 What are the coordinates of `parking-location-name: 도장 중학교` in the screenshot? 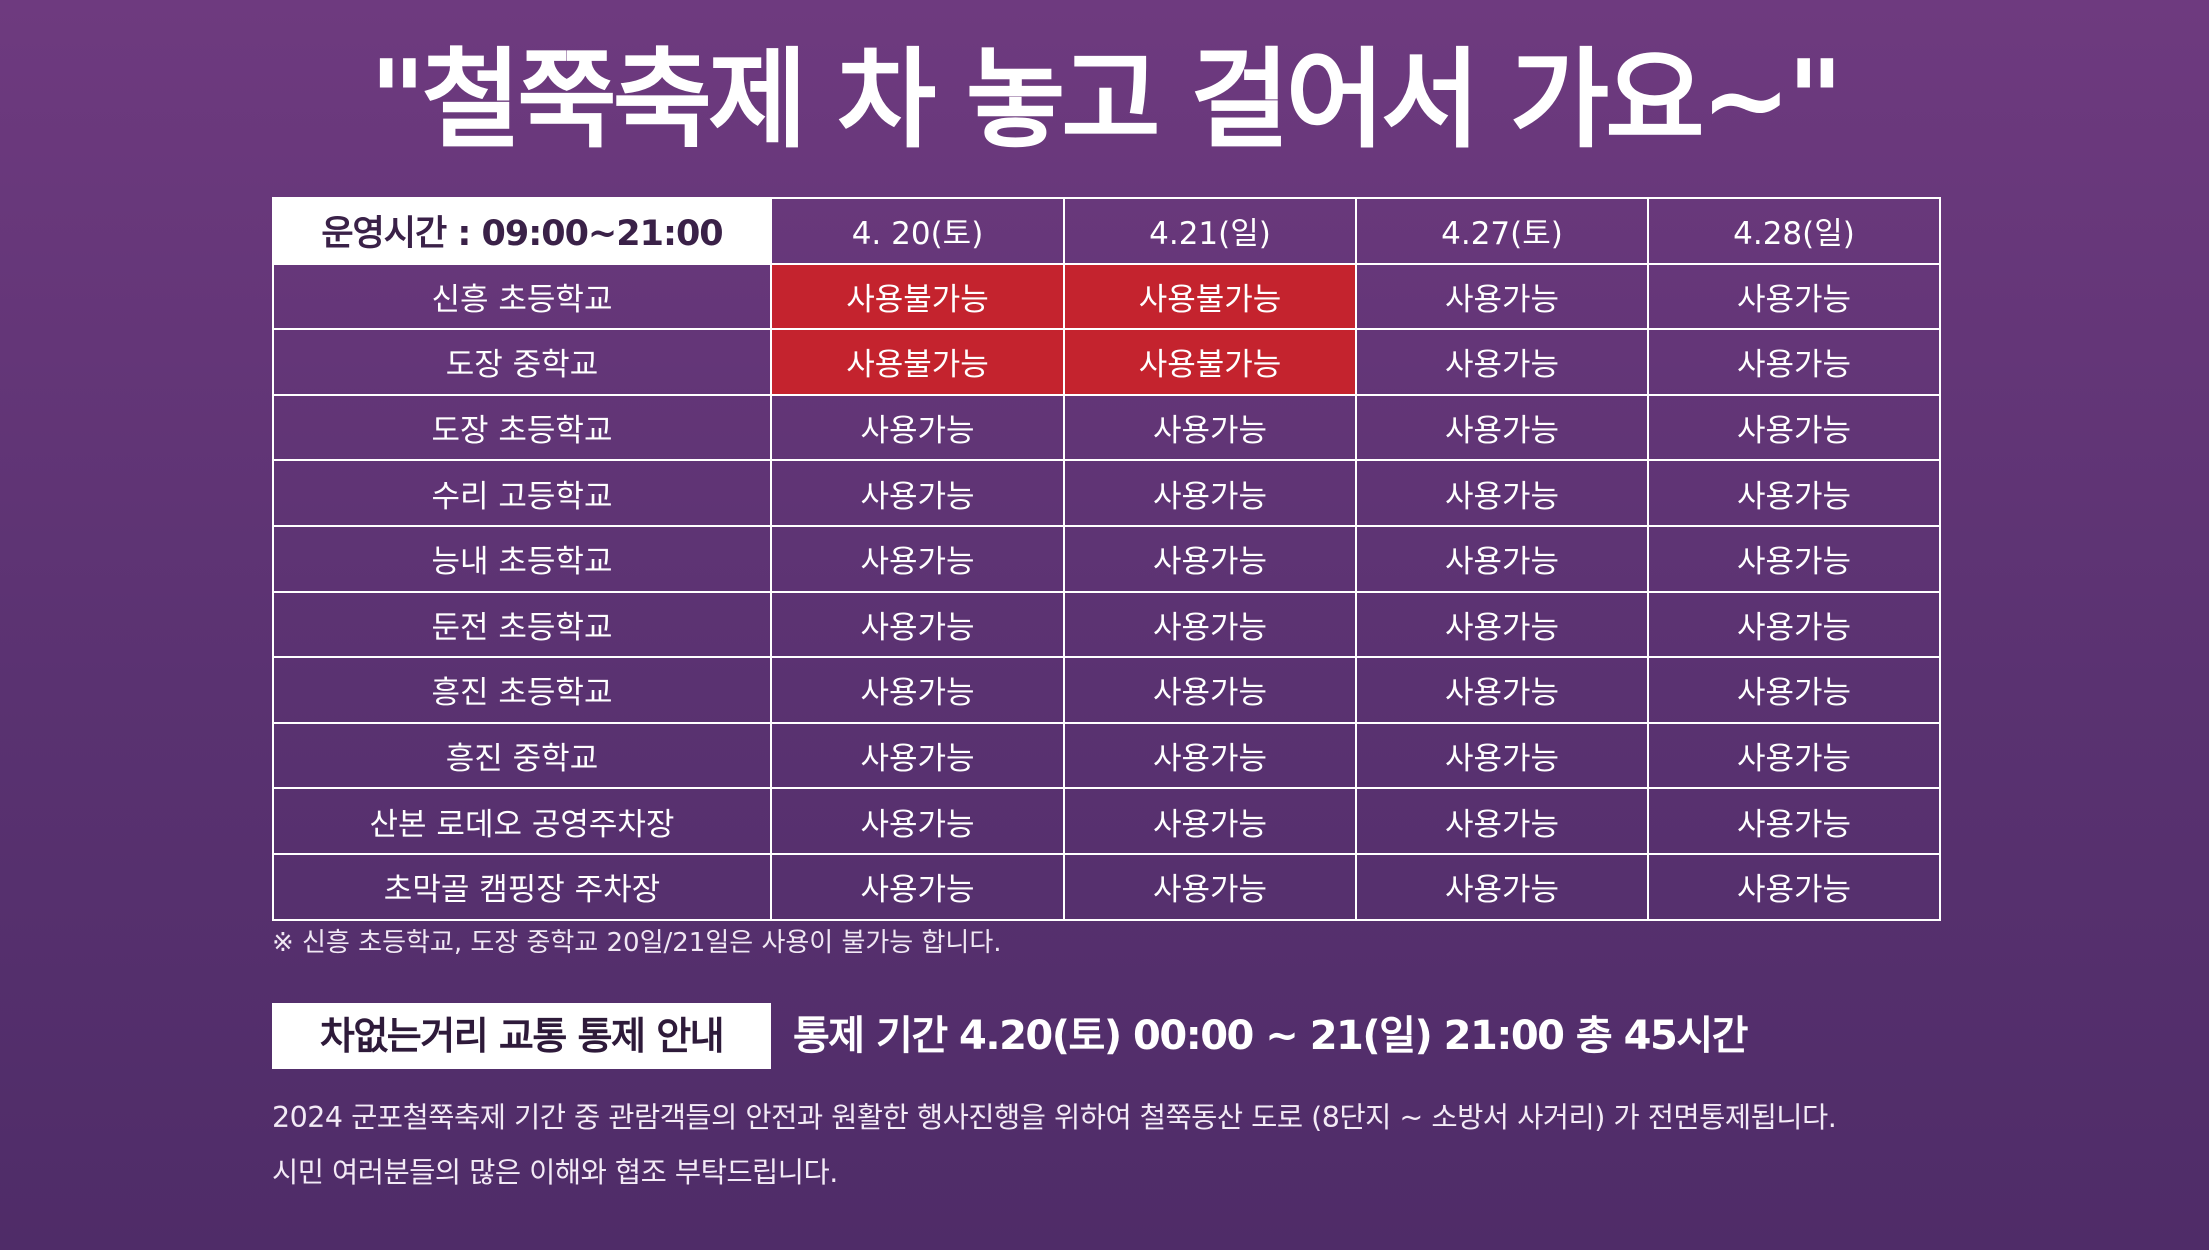 It's located at (522, 362).